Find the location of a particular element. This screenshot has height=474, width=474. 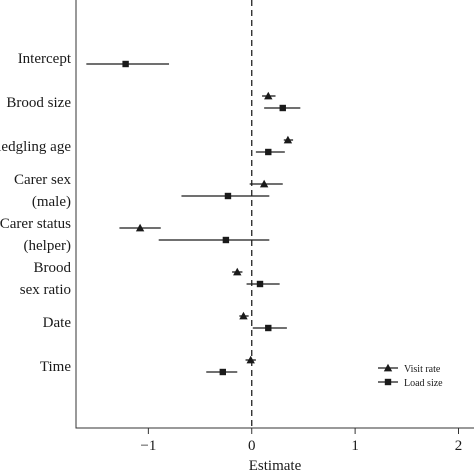

row-label: Time is located at coordinates (55, 367).